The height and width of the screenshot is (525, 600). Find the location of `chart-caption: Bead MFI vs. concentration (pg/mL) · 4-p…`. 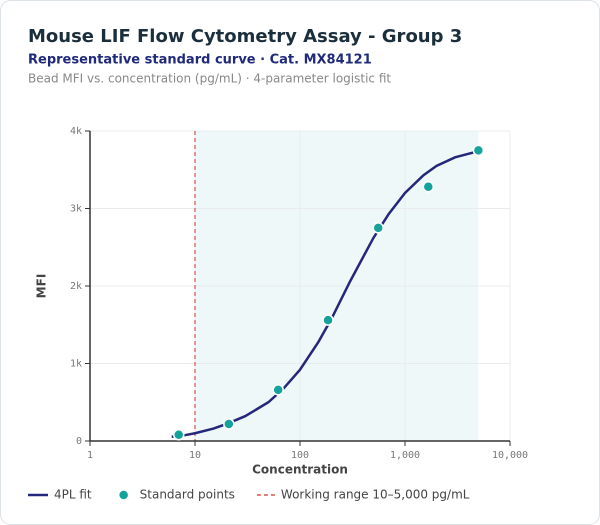

chart-caption: Bead MFI vs. concentration (pg/mL) · 4-p… is located at coordinates (209, 79).